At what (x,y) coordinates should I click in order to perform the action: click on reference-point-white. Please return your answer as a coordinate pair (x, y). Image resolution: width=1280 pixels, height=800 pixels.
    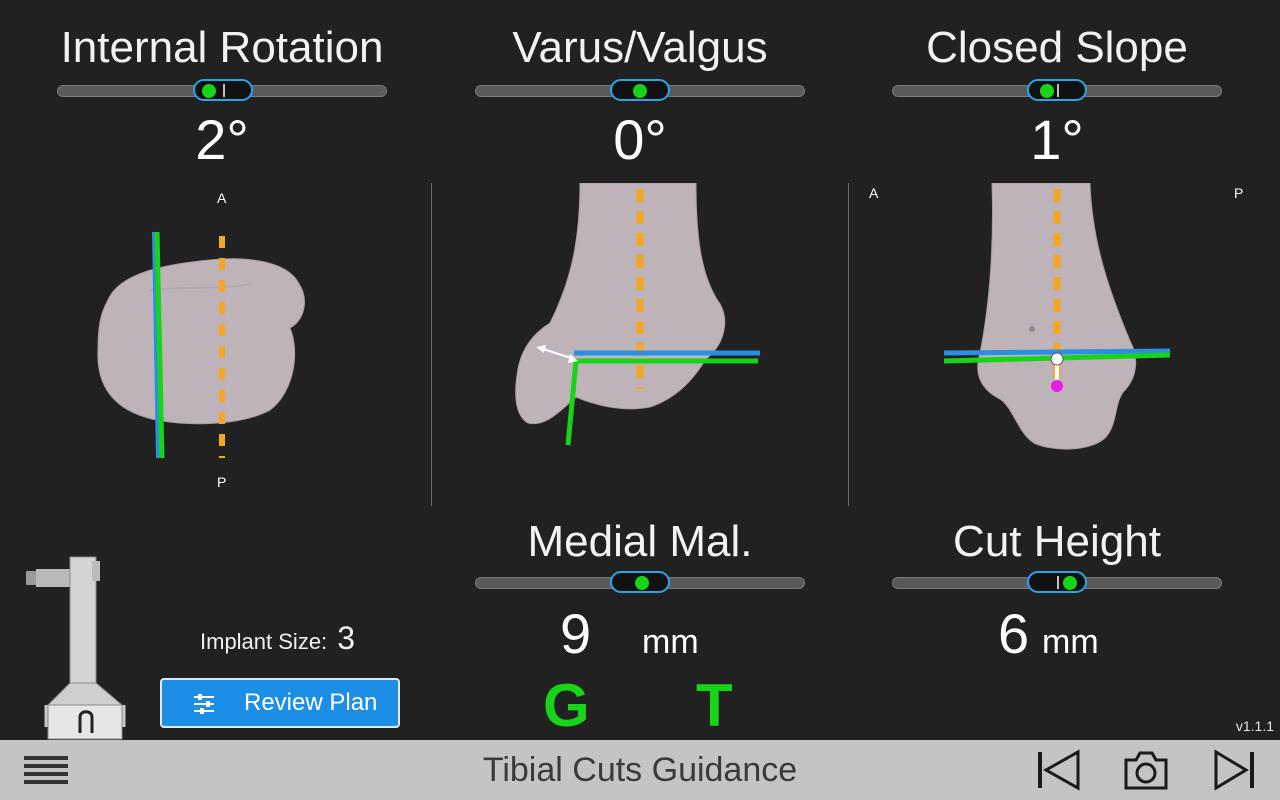
    Looking at the image, I should click on (1057, 359).